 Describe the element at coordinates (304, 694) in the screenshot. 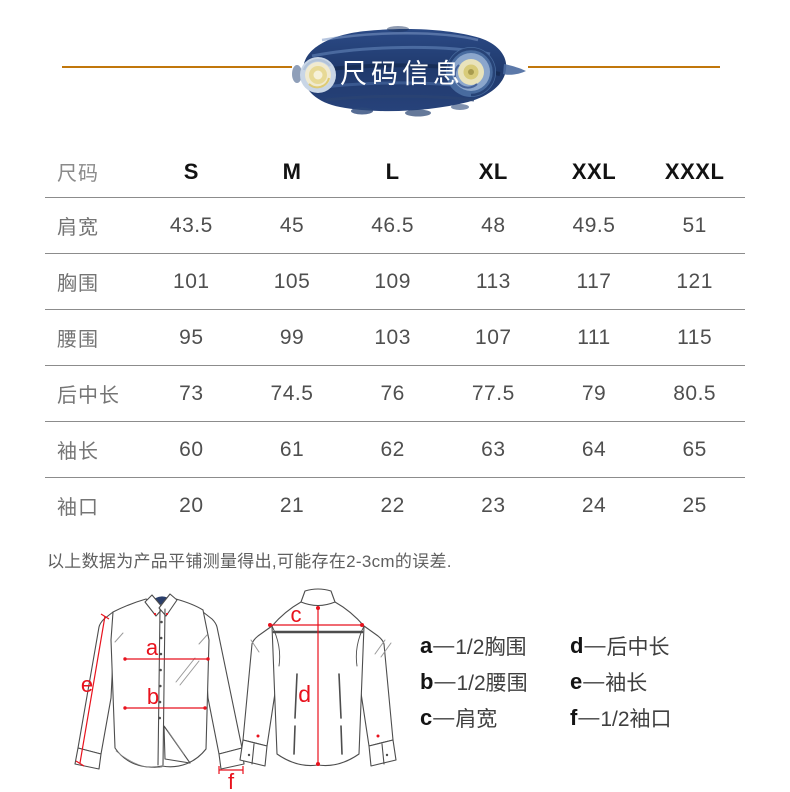

I see `measure-label-d: d` at that location.